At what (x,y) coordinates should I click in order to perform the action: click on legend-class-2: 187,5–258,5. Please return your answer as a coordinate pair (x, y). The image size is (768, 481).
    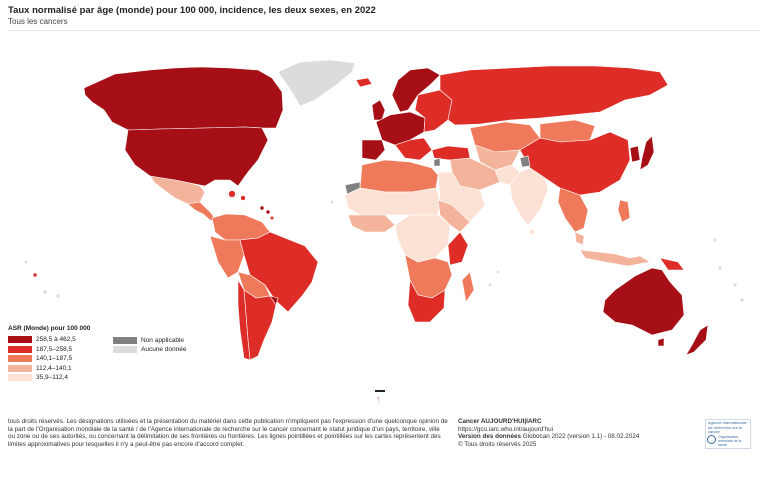
    Looking at the image, I should click on (49, 350).